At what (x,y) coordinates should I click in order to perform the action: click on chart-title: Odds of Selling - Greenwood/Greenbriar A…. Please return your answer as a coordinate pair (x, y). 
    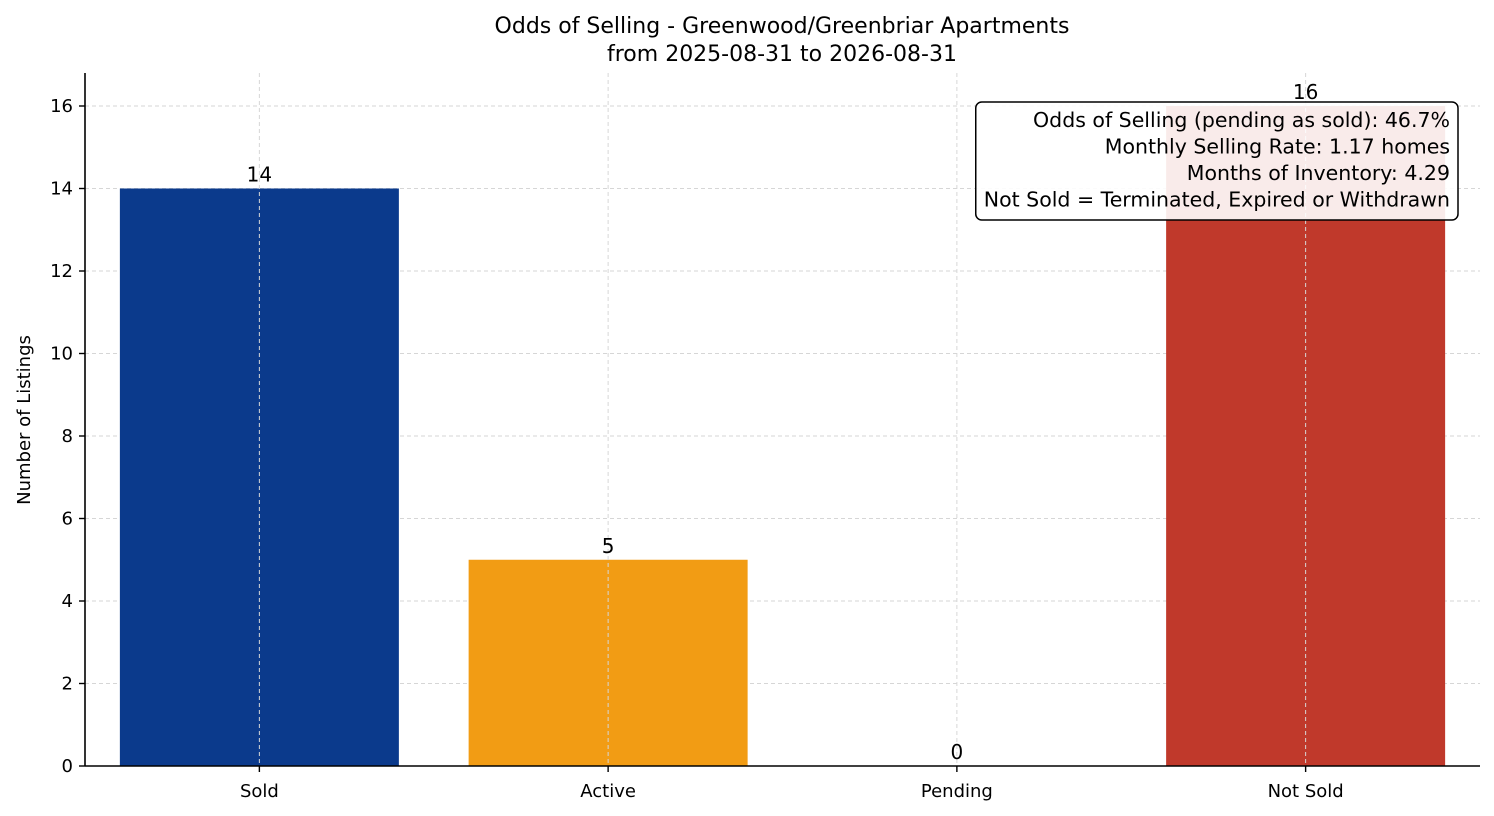
    Looking at the image, I should click on (782, 40).